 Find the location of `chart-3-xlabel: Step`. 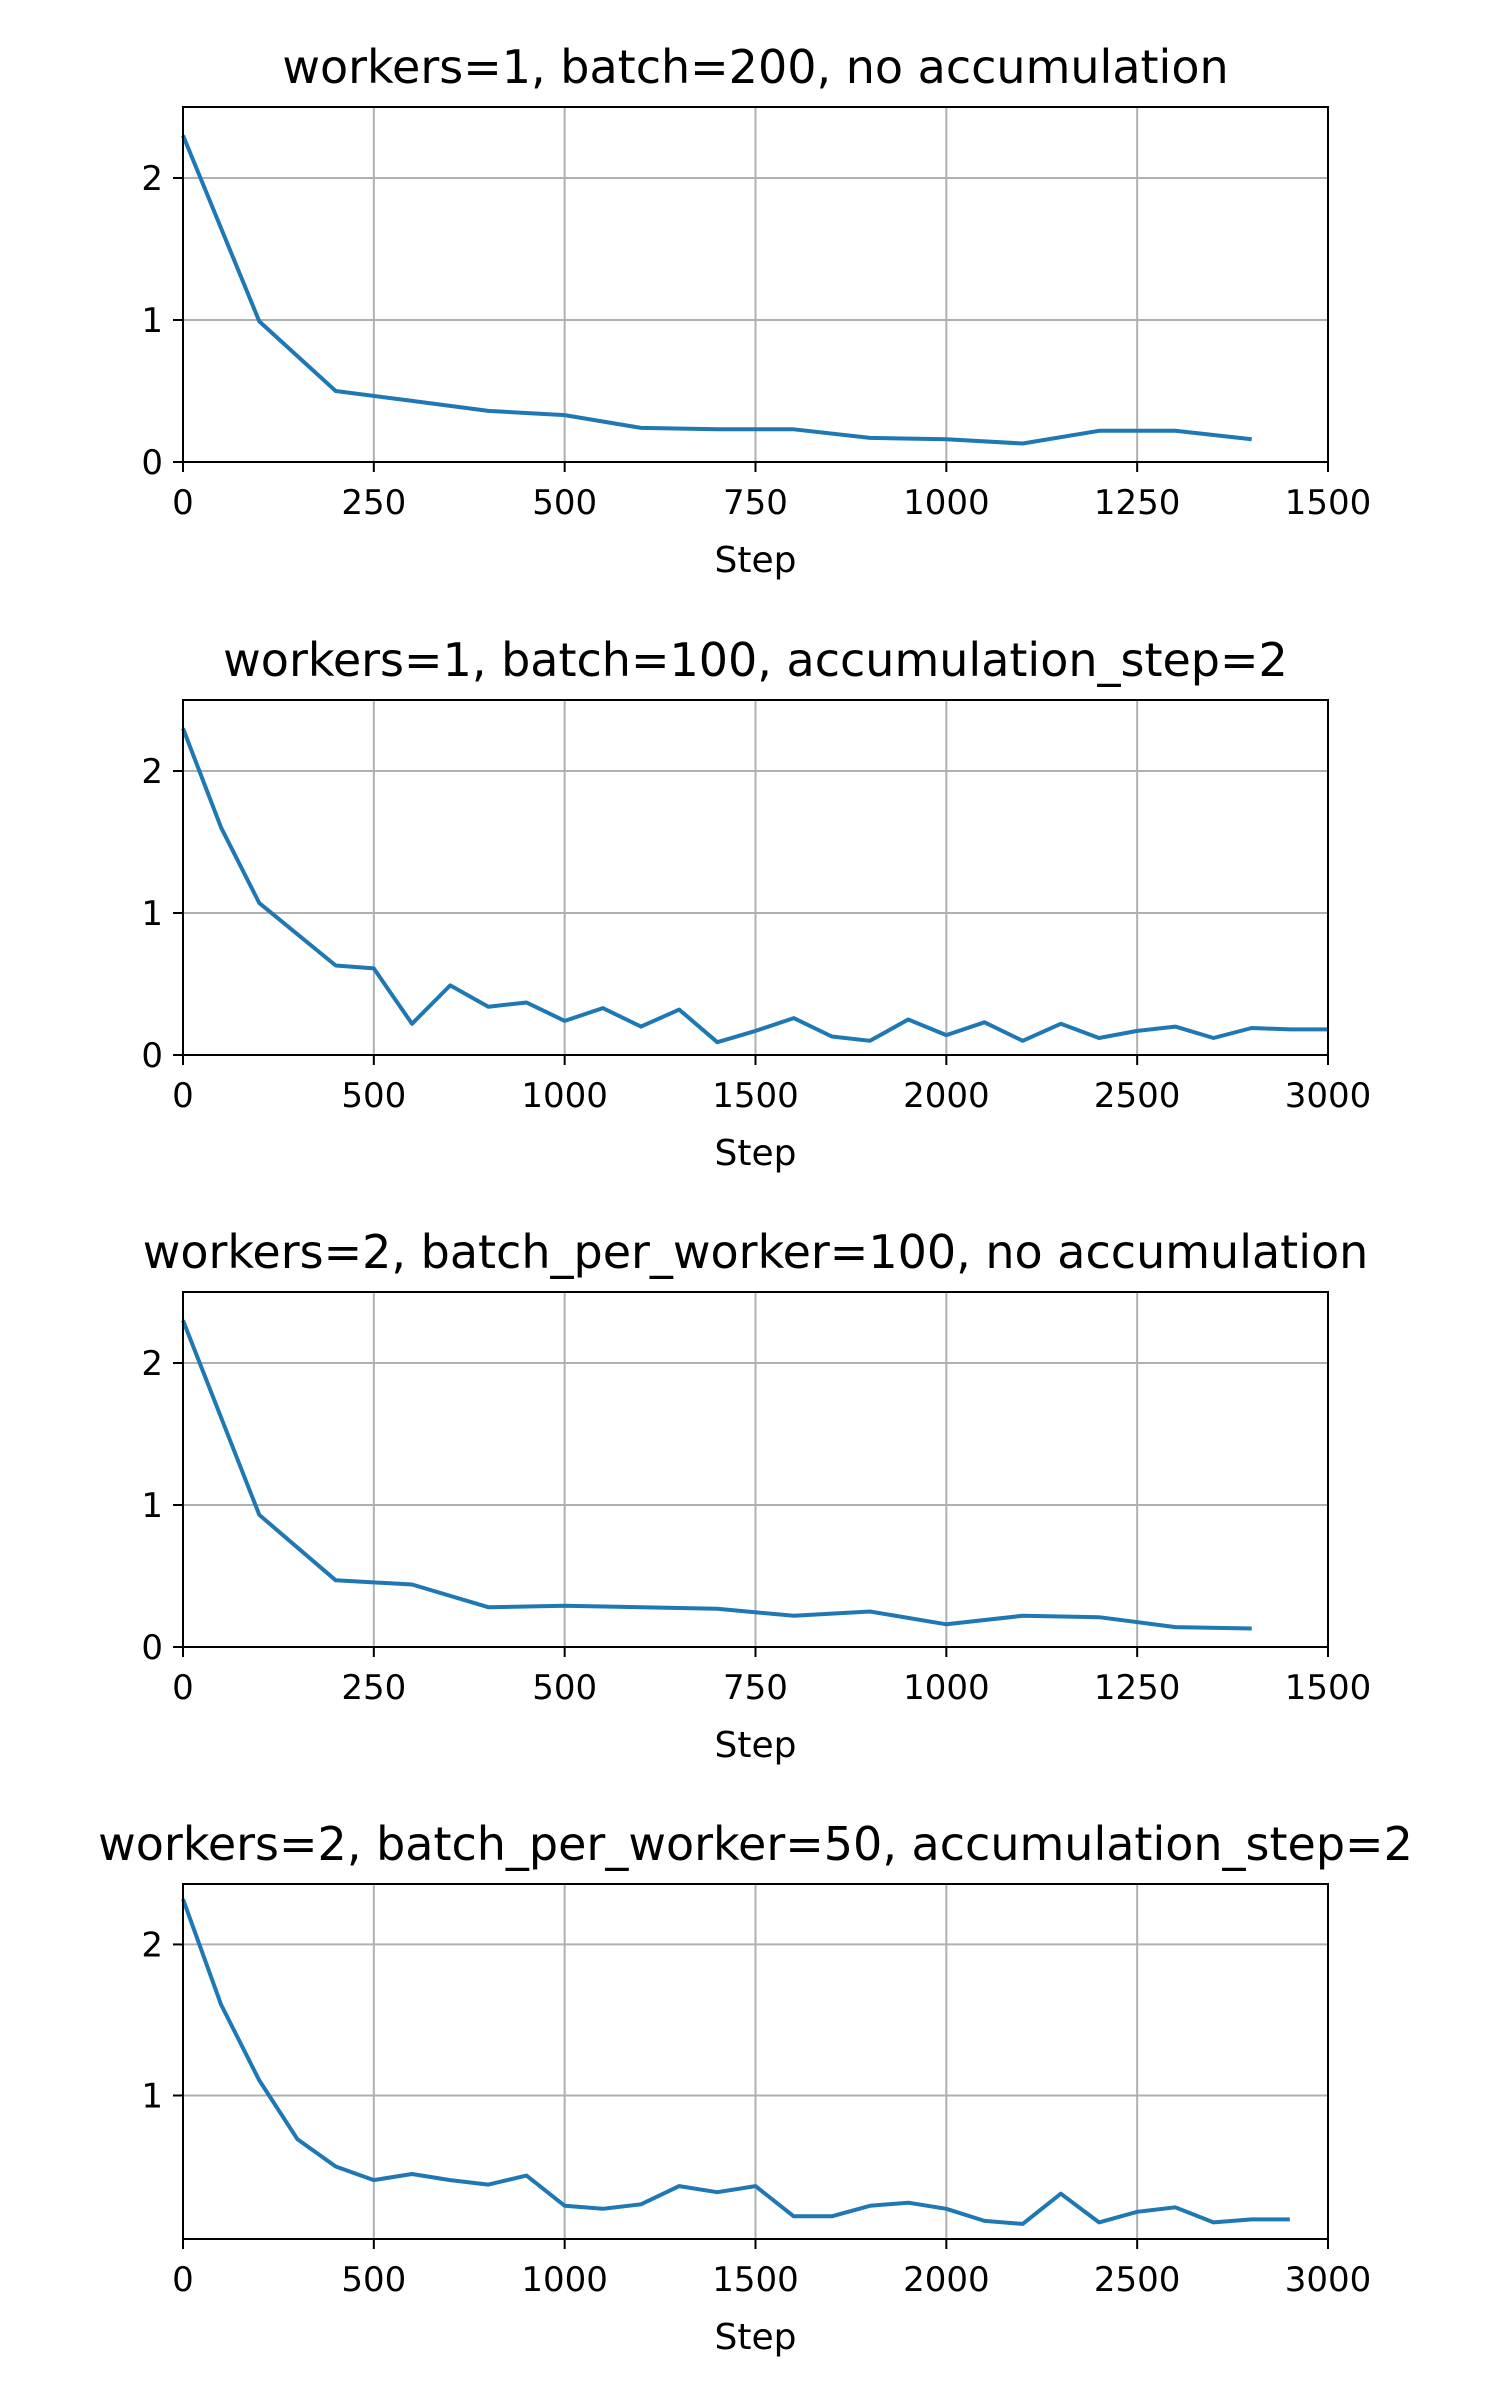

chart-3-xlabel: Step is located at coordinates (756, 1745).